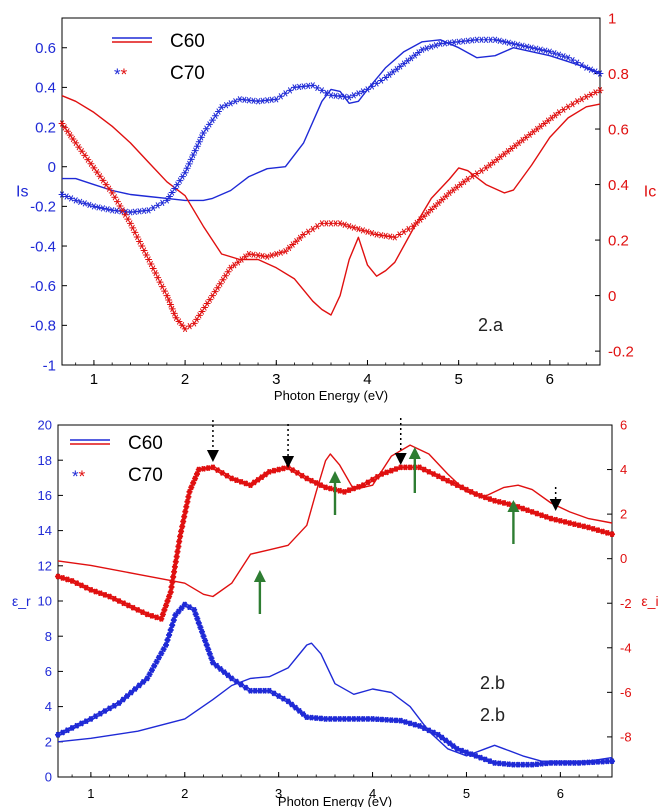  Describe the element at coordinates (45, 127) in the screenshot. I see `y-tick-label: 0.2` at that location.